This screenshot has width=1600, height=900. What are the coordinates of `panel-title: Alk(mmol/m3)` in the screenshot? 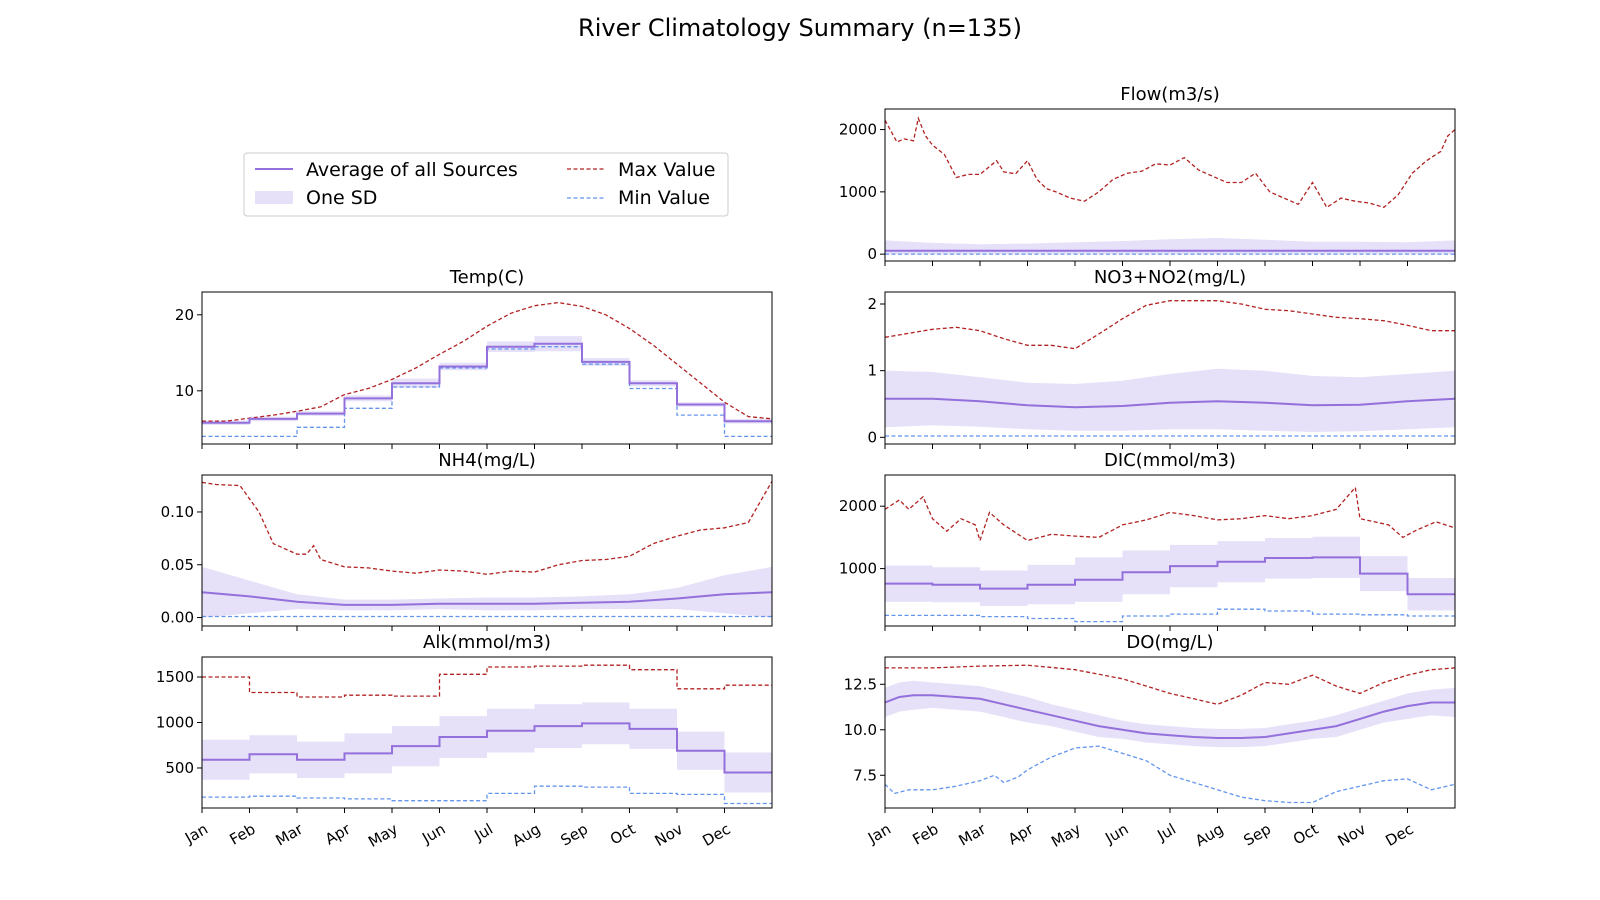 It's located at (487, 642).